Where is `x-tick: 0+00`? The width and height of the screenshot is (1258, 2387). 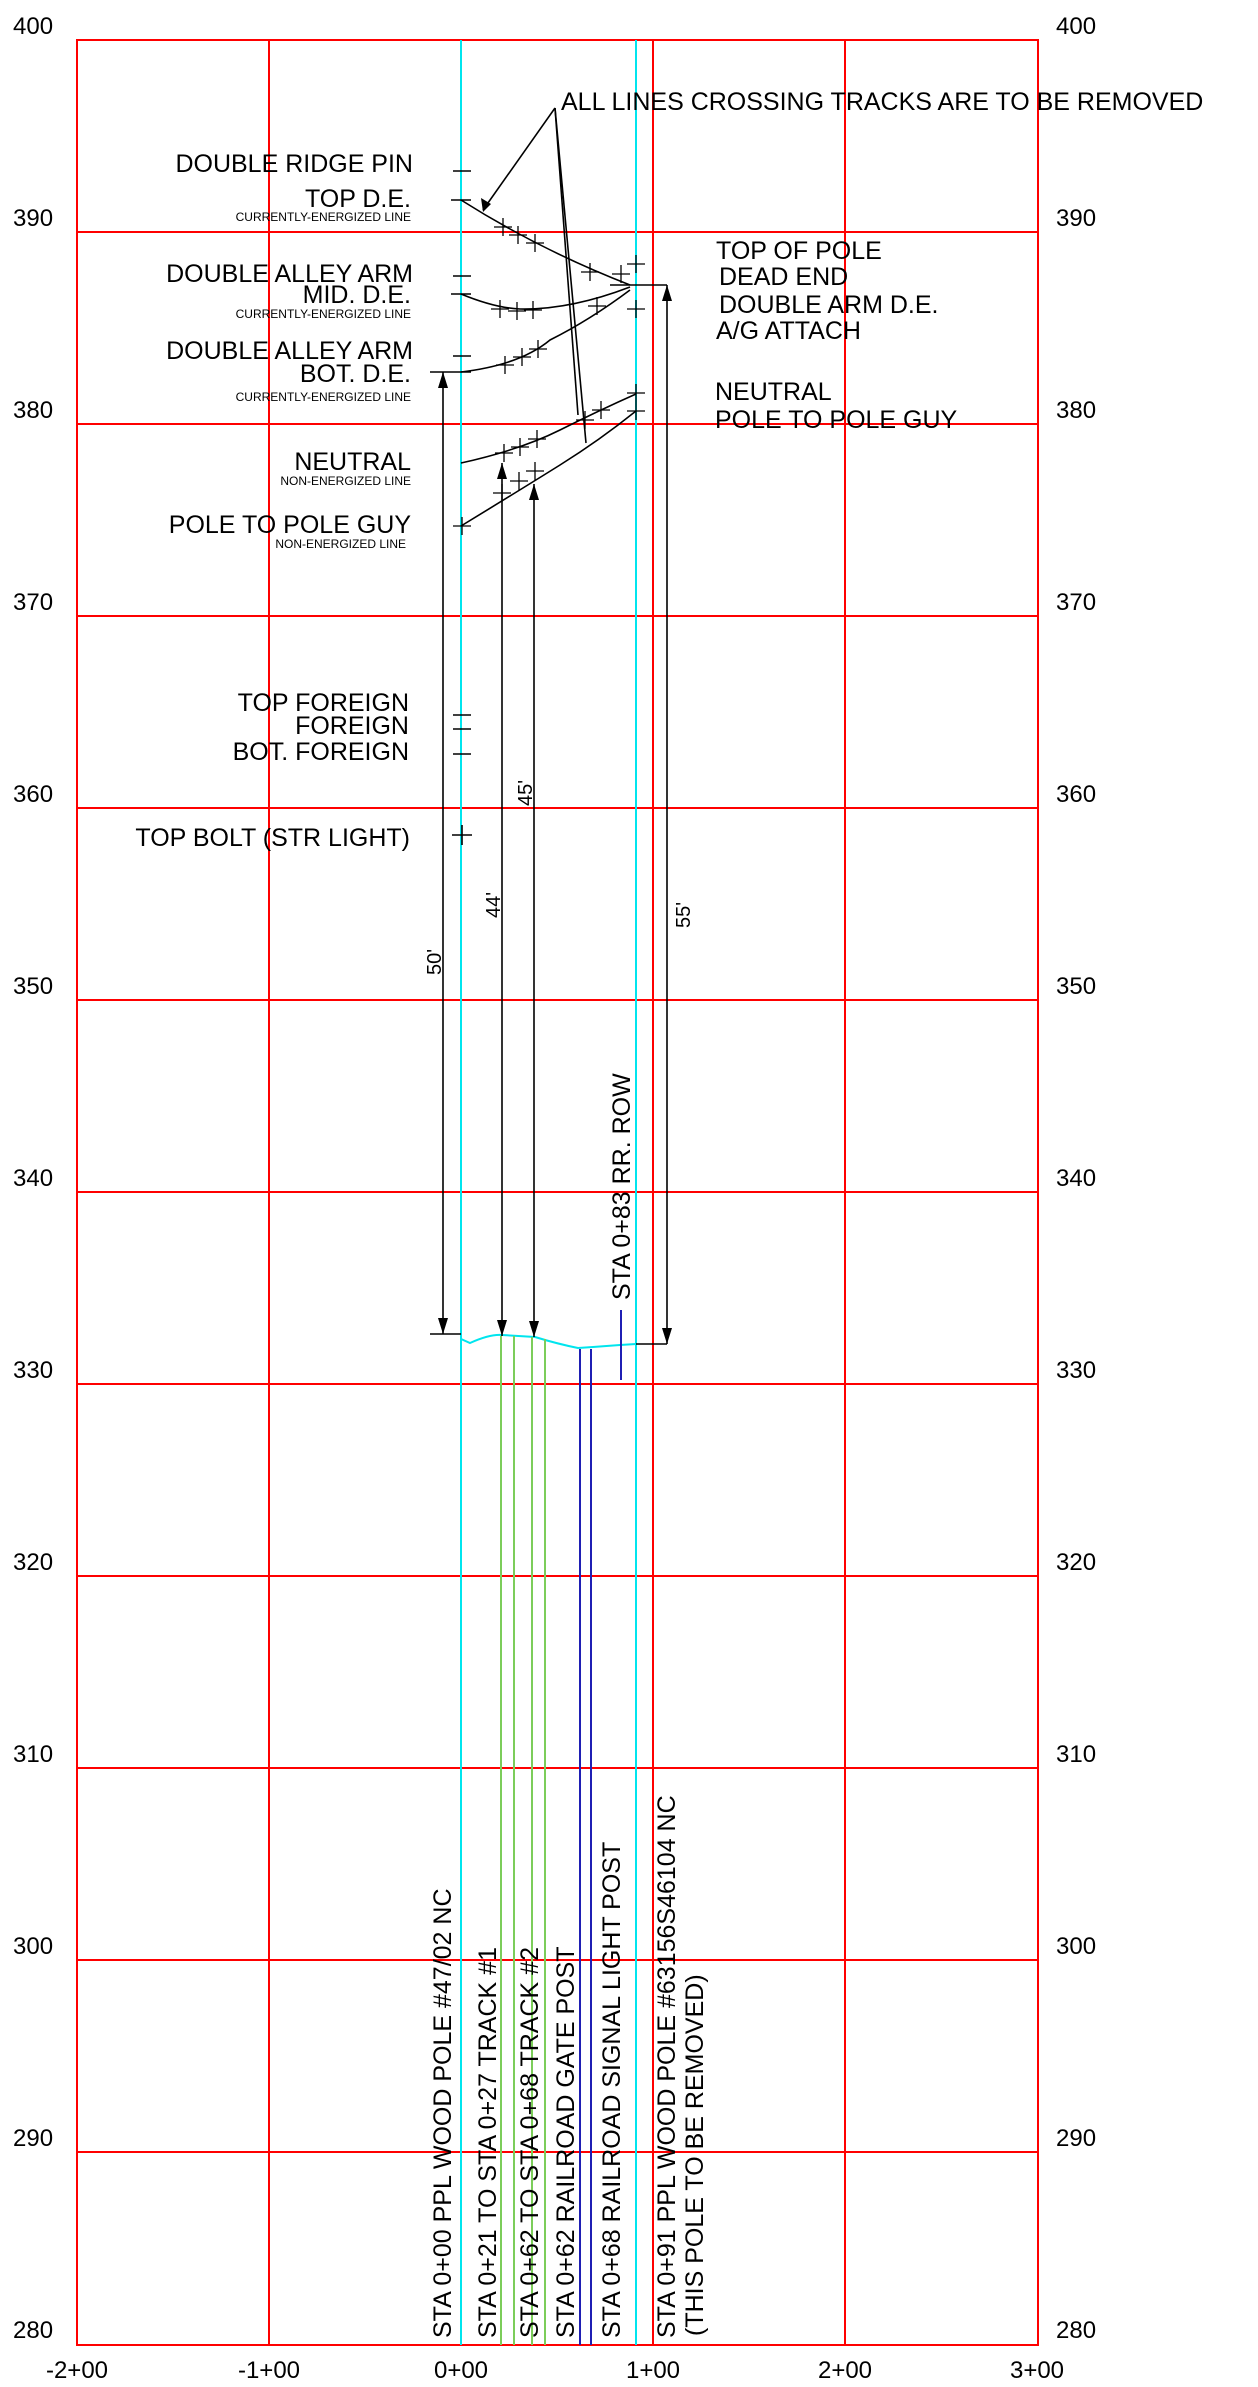 x-tick: 0+00 is located at coordinates (461, 2370).